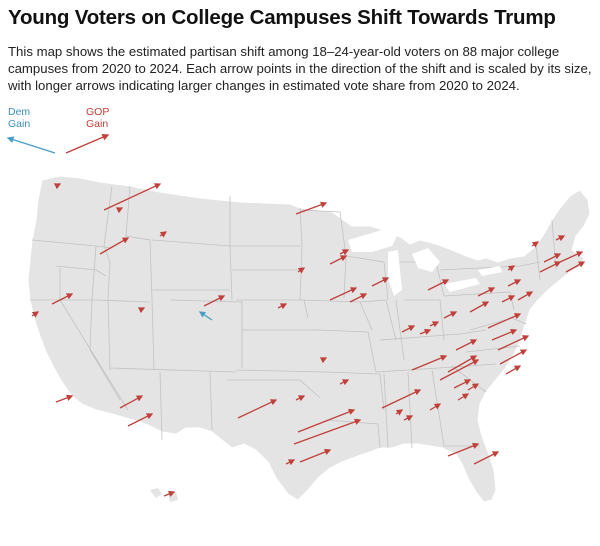  What do you see at coordinates (425, 263) in the screenshot?
I see `great-lakes` at bounding box center [425, 263].